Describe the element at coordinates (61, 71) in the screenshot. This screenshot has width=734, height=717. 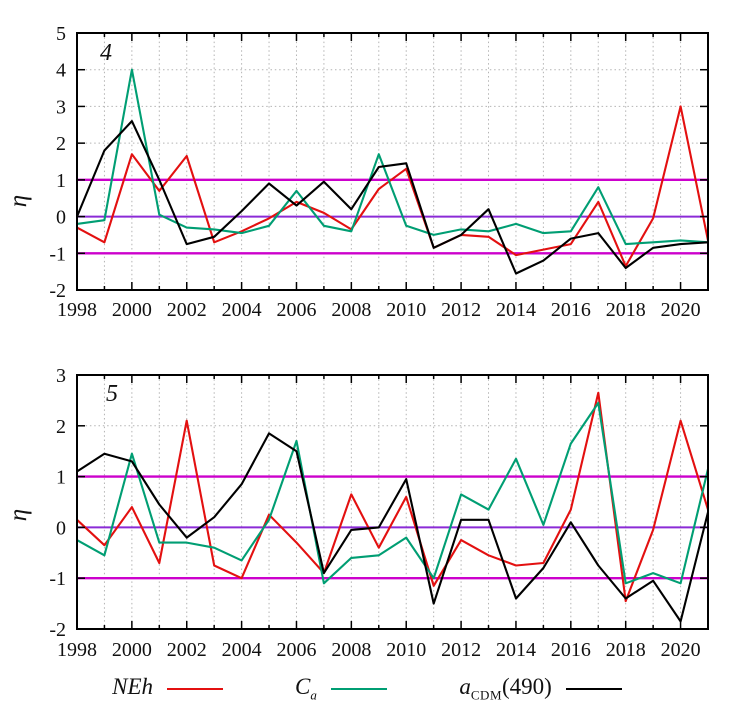
I see `y-tick-label: 4` at that location.